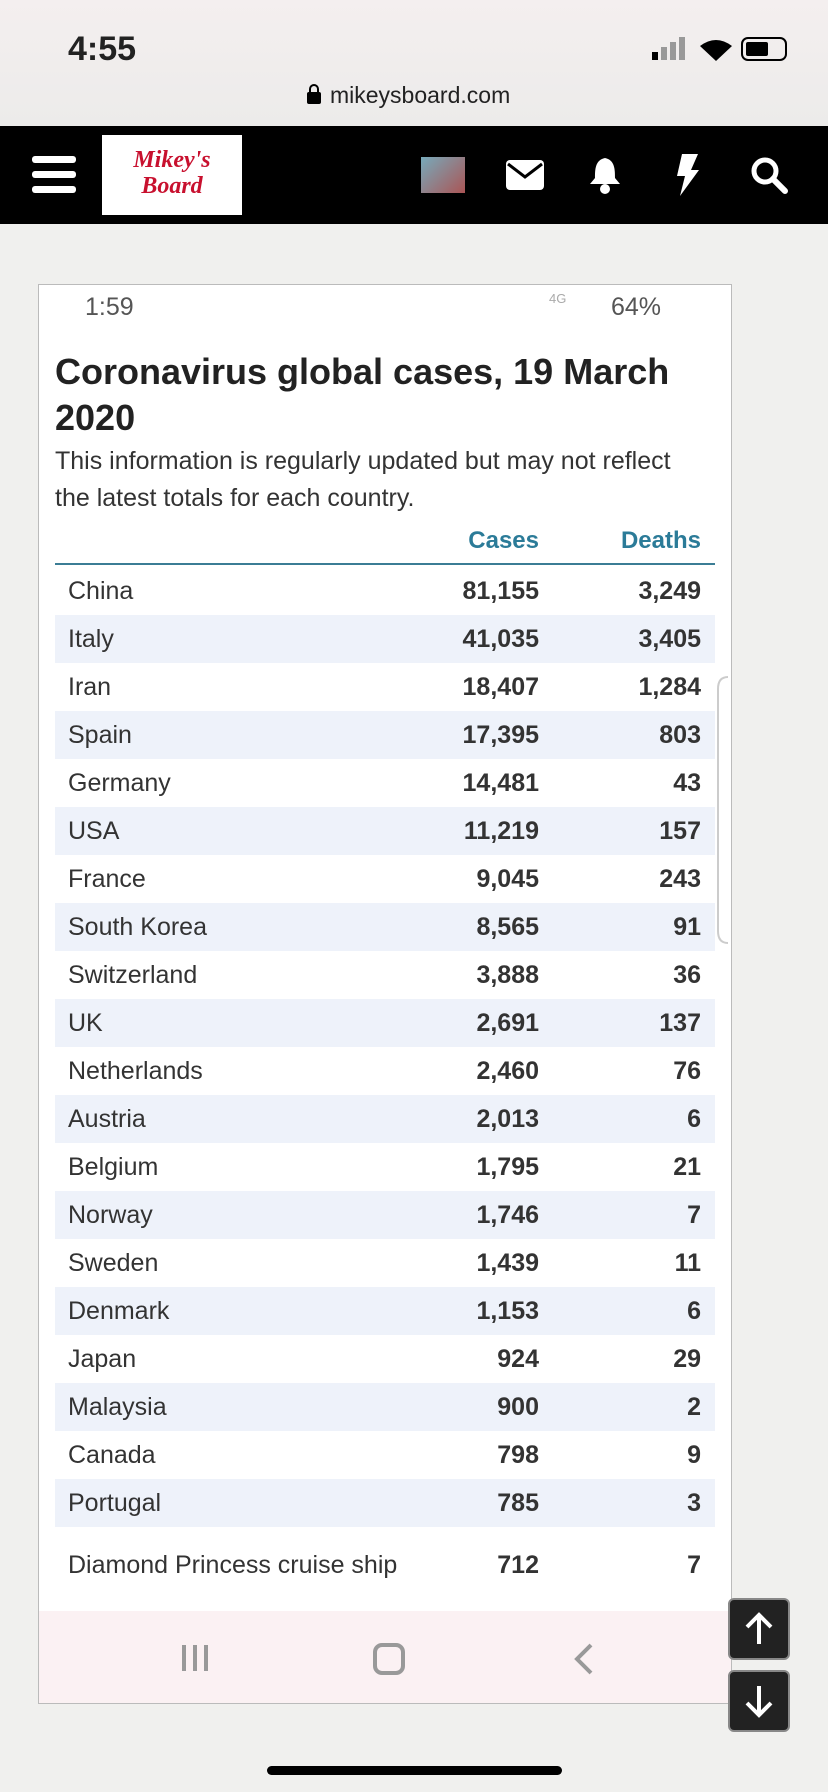 This screenshot has width=828, height=1792. What do you see at coordinates (385, 1455) in the screenshot?
I see `table-row: Canada 798 9` at bounding box center [385, 1455].